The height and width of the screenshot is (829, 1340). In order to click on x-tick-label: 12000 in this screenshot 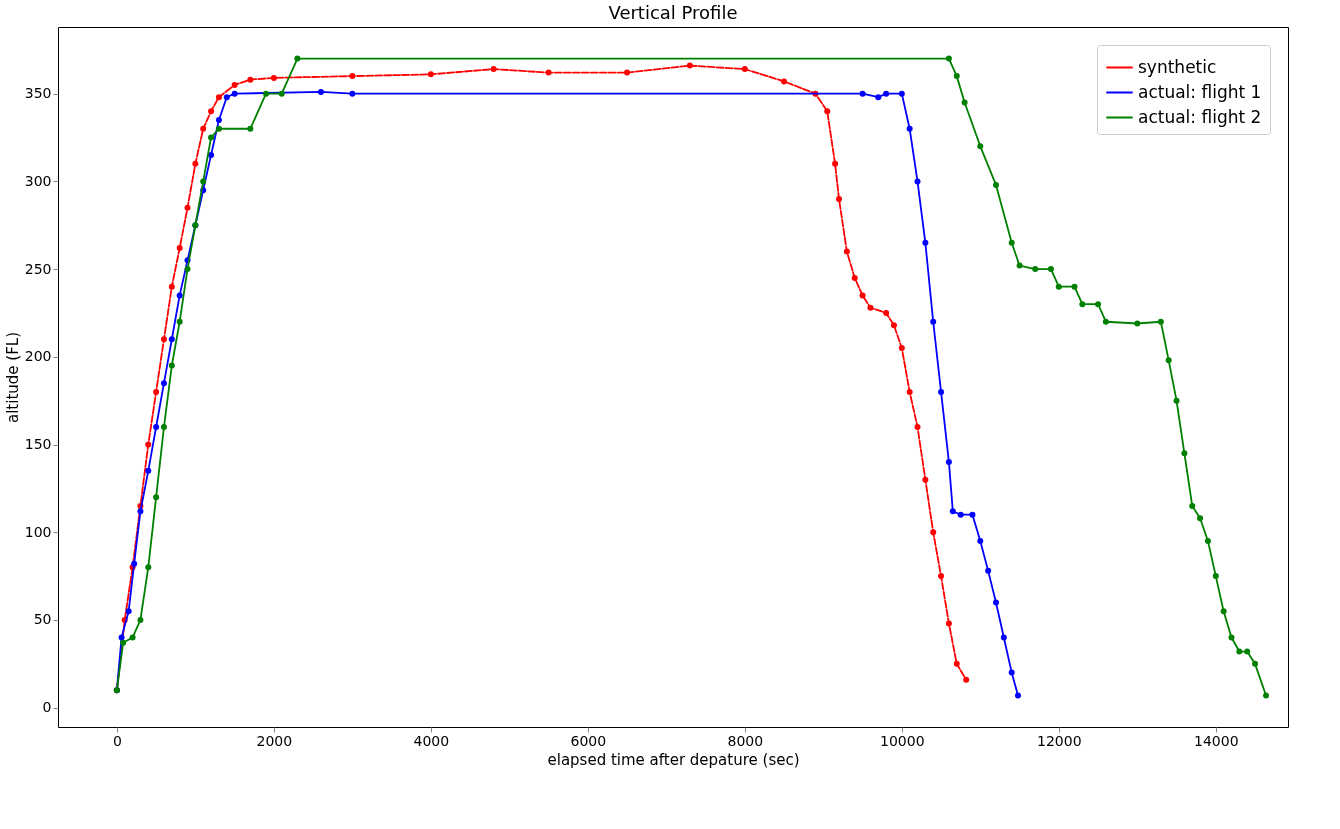, I will do `click(1059, 740)`.